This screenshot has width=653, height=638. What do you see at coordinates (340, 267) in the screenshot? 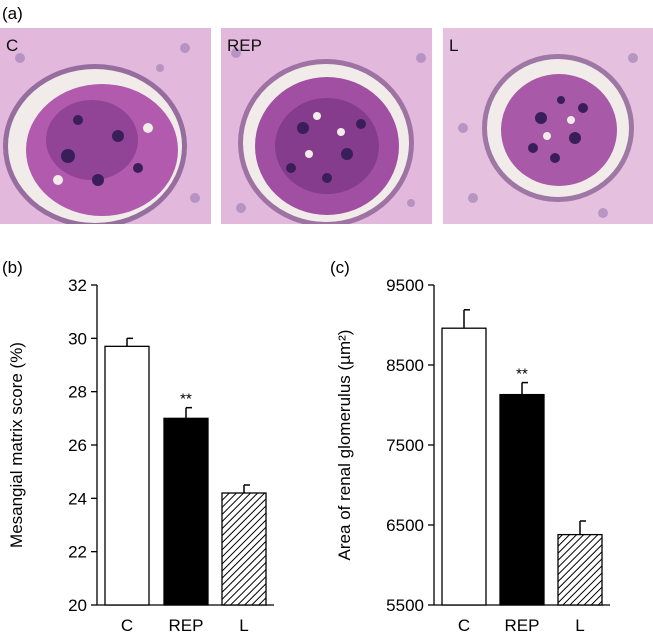
I see `panel-c-letter: (c)` at bounding box center [340, 267].